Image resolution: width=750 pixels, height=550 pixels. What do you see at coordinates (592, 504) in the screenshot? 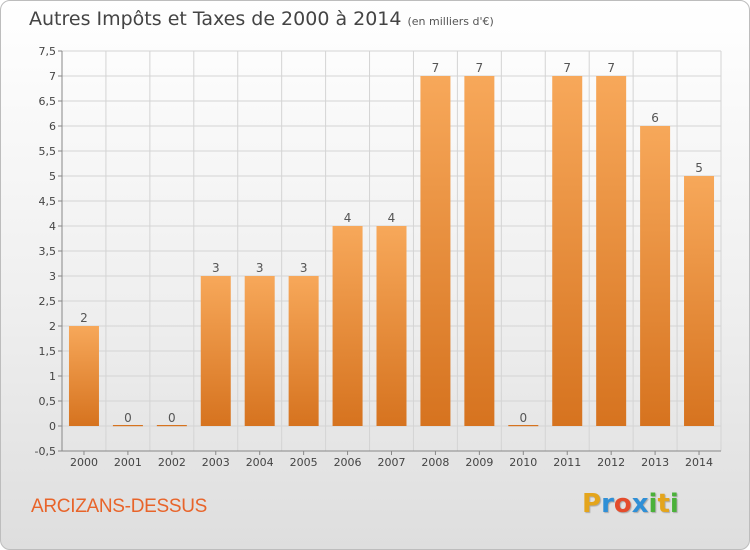
I see `logo-letter: P` at bounding box center [592, 504].